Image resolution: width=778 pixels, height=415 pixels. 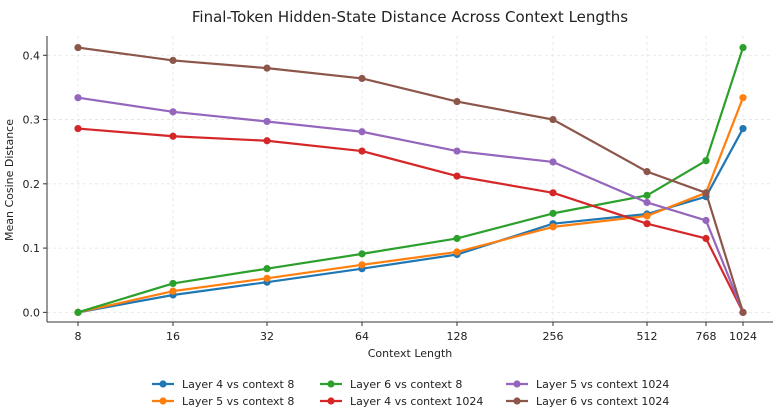 I want to click on legend-item: Layer 6 vs context 8, so click(x=391, y=384).